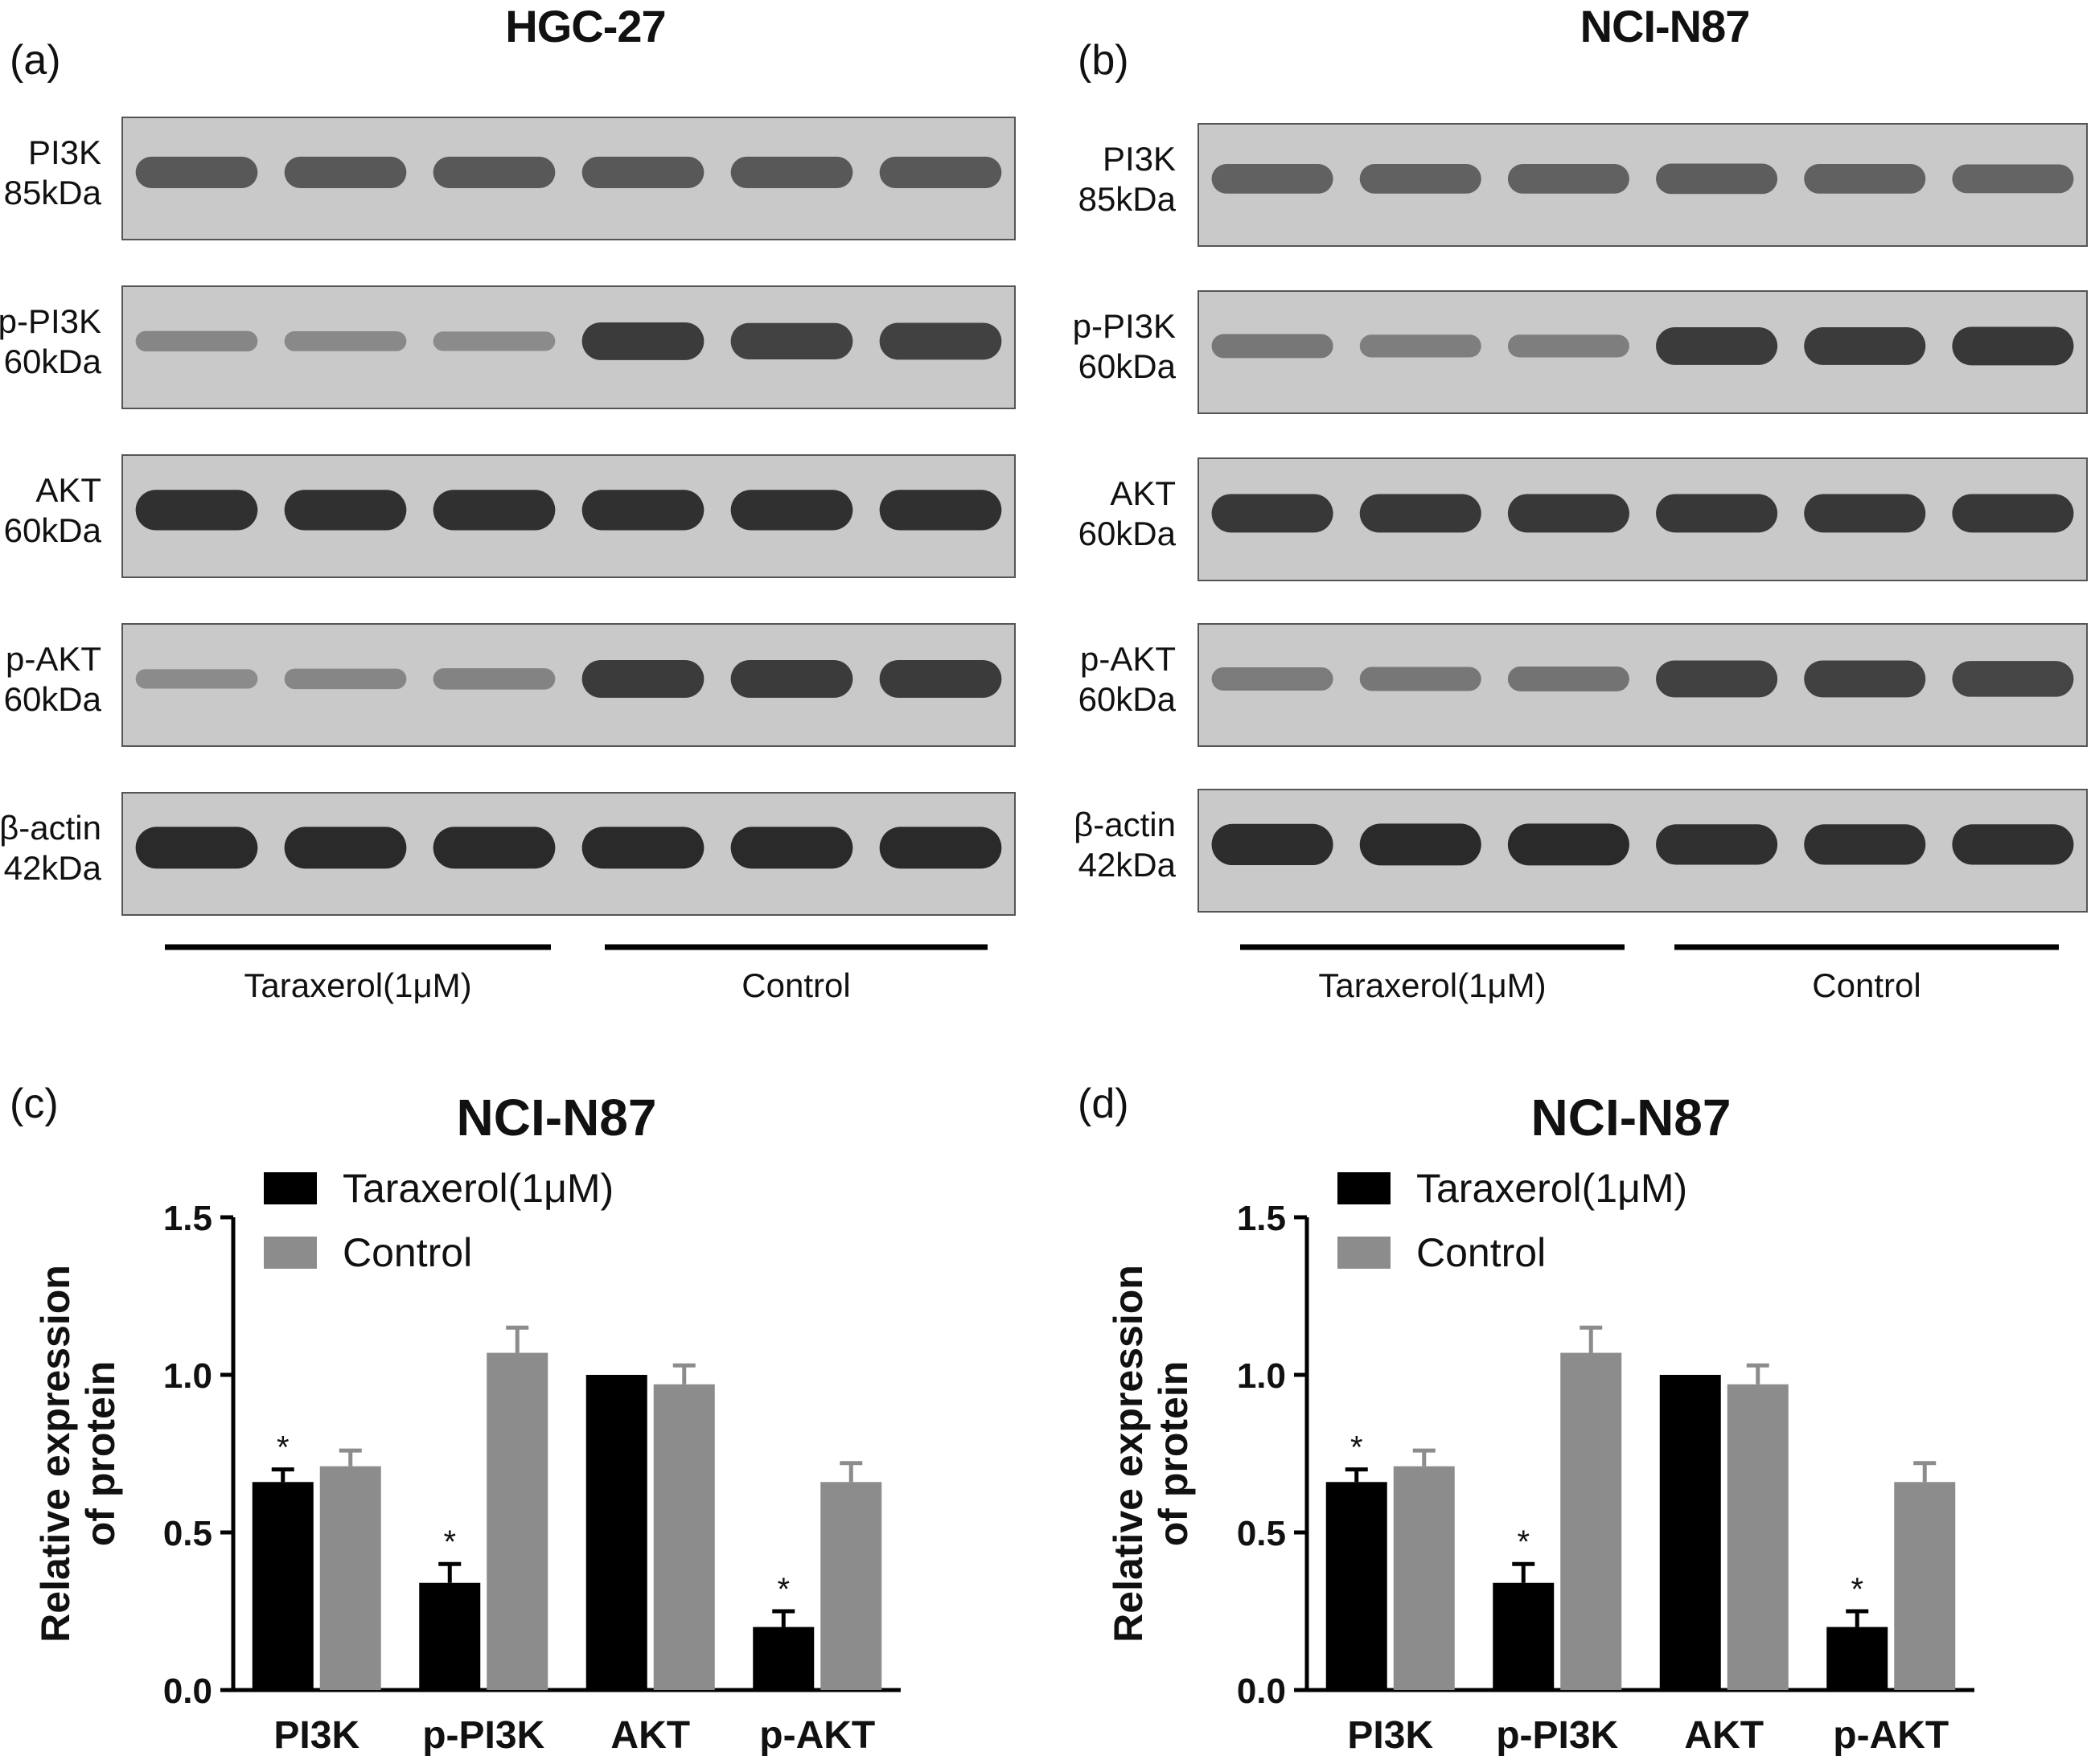 This screenshot has height=1764, width=2091. What do you see at coordinates (478, 1188) in the screenshot?
I see `legend-label: Taraxerol(1μM)` at bounding box center [478, 1188].